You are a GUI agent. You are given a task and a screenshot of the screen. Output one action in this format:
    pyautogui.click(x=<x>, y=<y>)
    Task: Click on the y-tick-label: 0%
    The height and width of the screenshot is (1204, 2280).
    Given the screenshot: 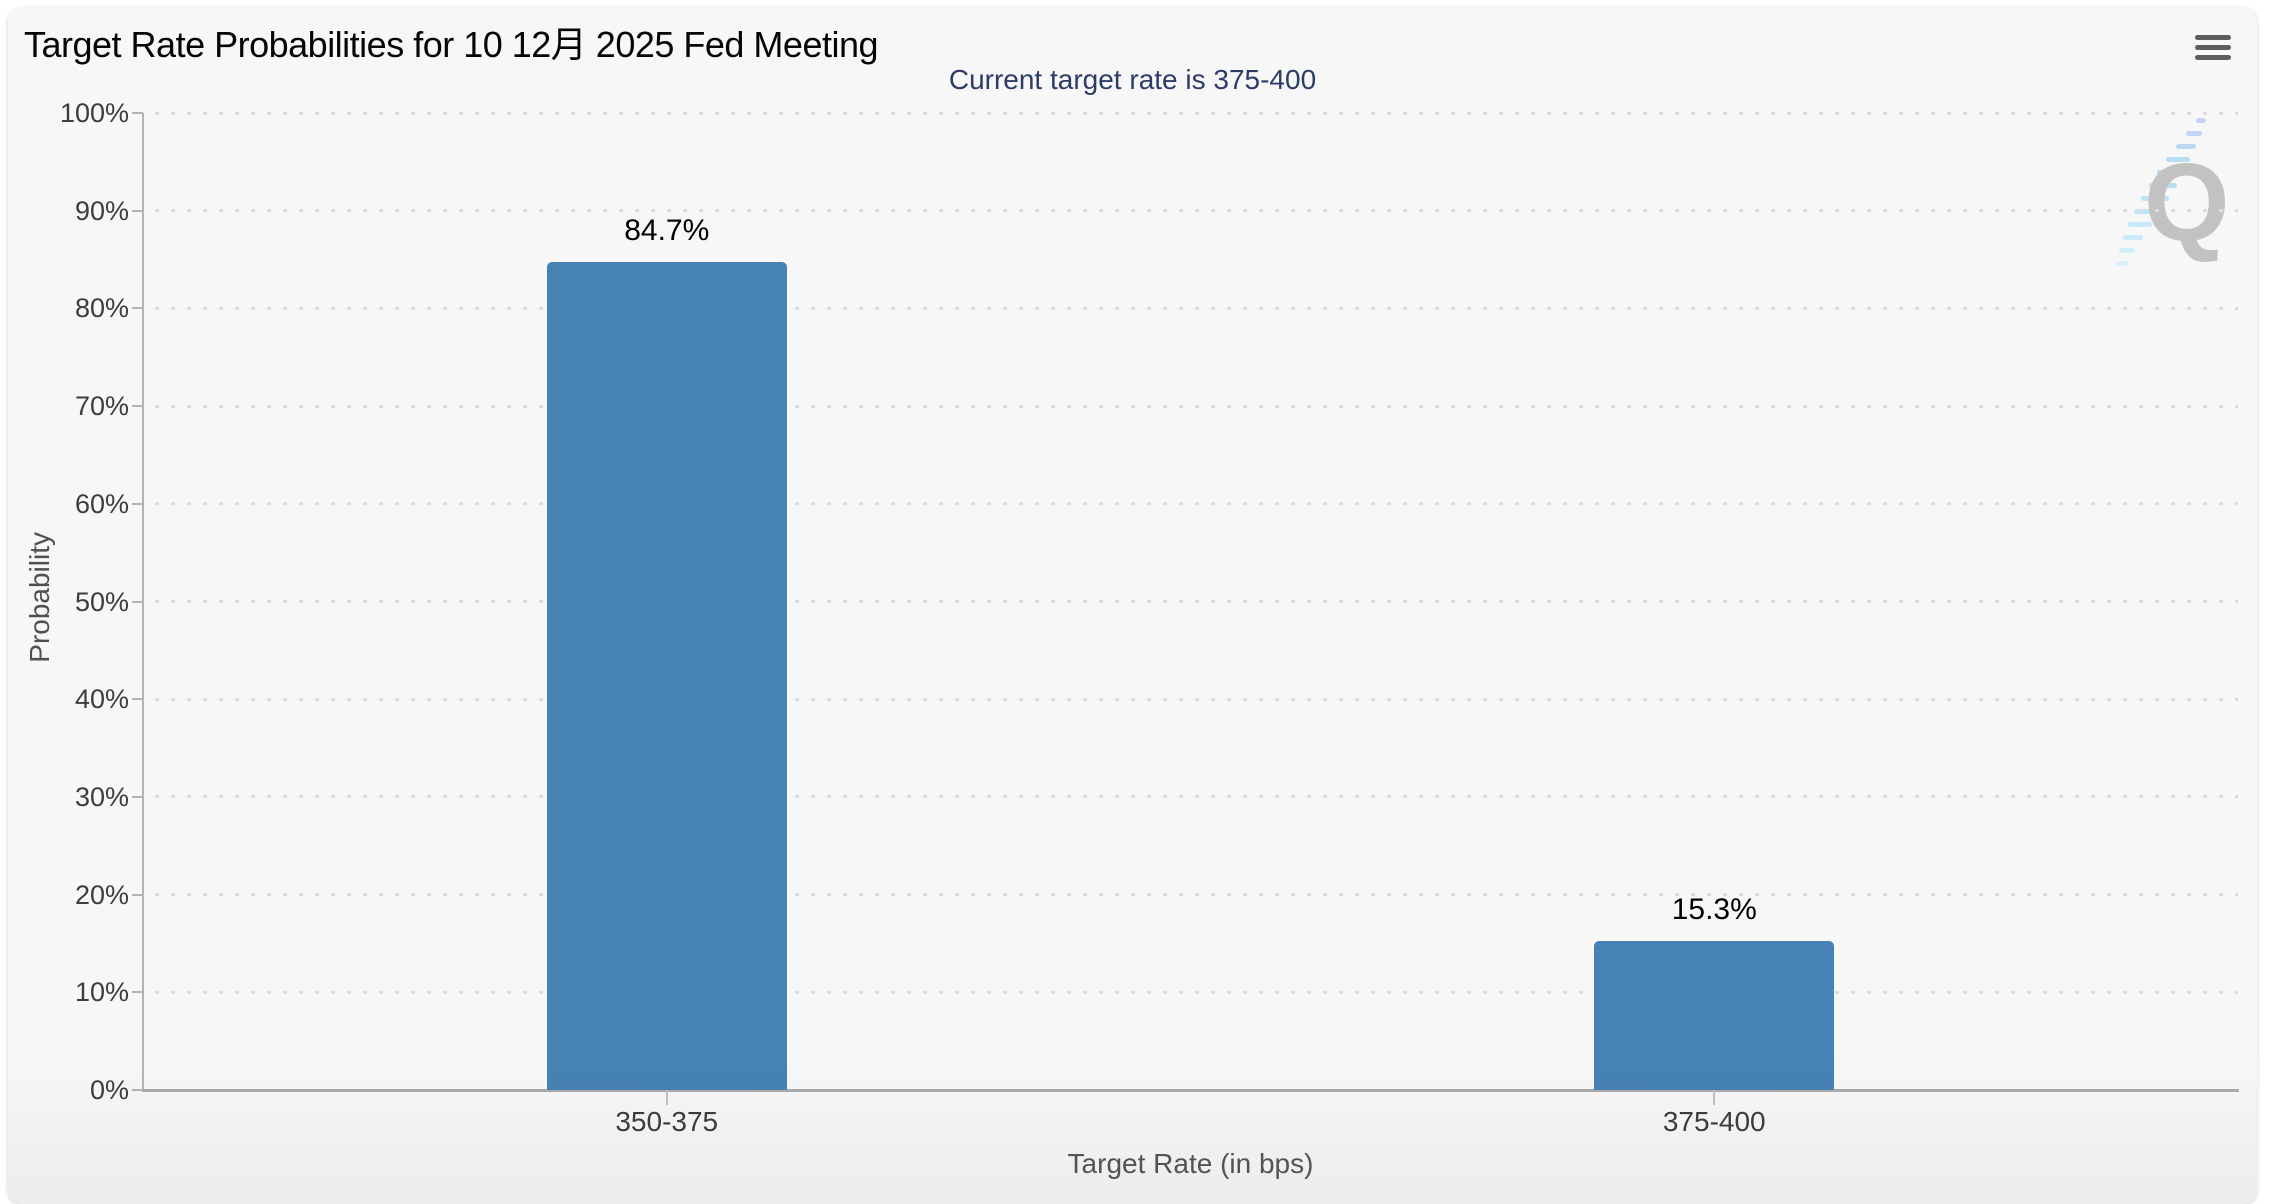 What is the action you would take?
    pyautogui.click(x=109, y=1090)
    